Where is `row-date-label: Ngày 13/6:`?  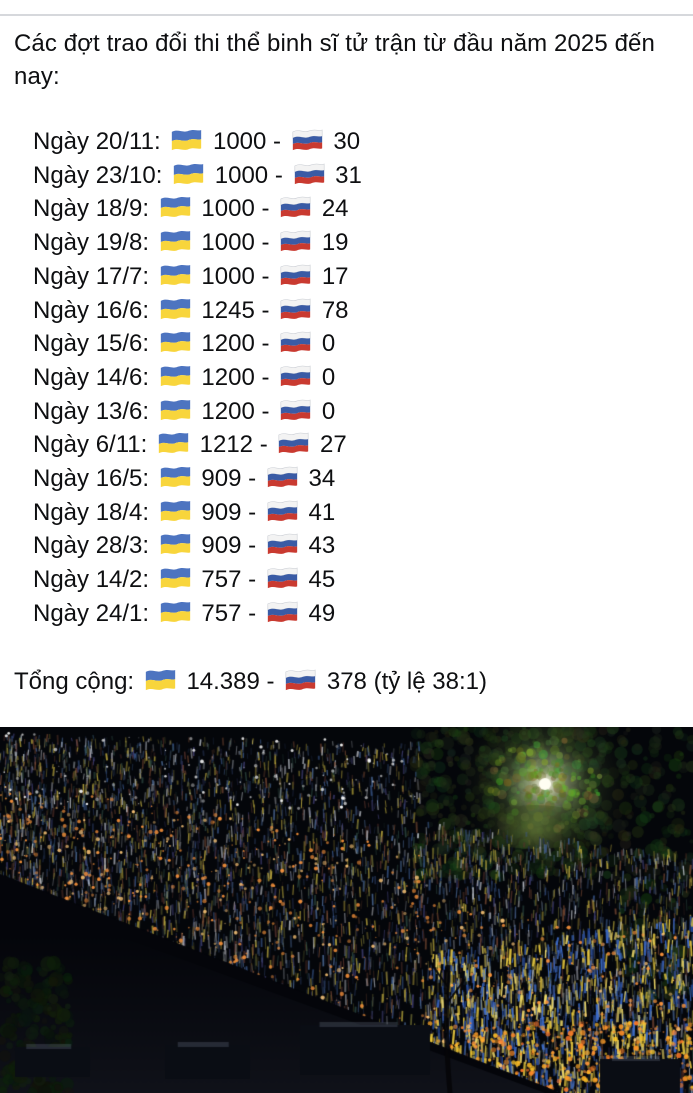 row-date-label: Ngày 13/6: is located at coordinates (91, 411).